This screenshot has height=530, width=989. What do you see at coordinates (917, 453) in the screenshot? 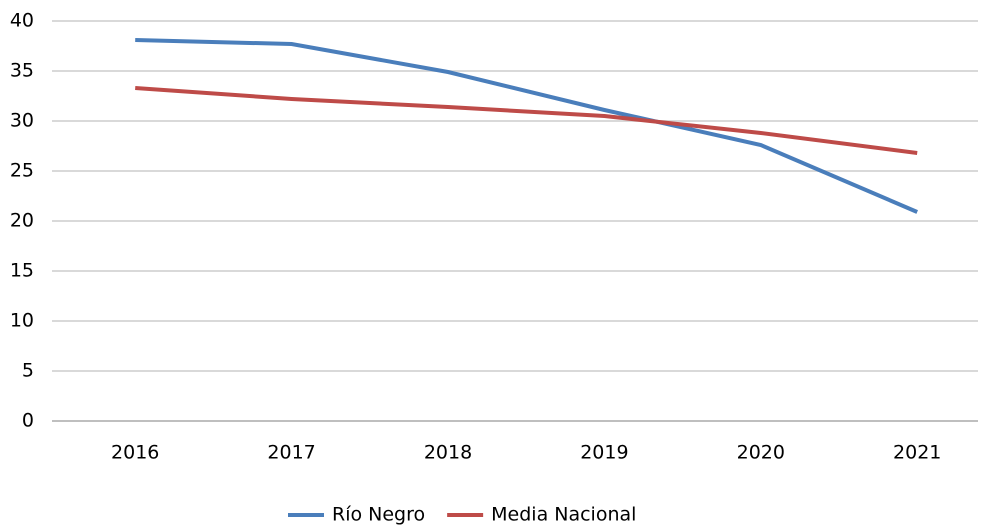
I see `x-tick-label: 2021` at bounding box center [917, 453].